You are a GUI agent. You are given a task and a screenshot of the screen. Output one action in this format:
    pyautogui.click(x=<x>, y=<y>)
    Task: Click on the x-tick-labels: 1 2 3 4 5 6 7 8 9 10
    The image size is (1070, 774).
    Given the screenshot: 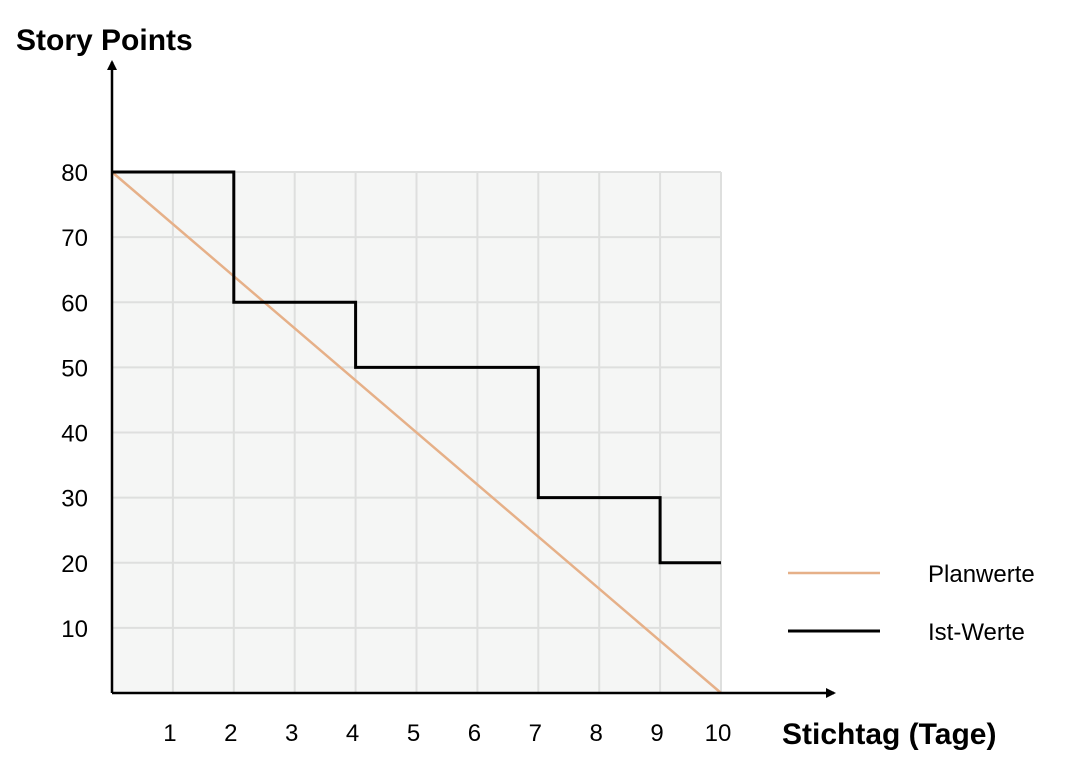 What is the action you would take?
    pyautogui.click(x=447, y=733)
    